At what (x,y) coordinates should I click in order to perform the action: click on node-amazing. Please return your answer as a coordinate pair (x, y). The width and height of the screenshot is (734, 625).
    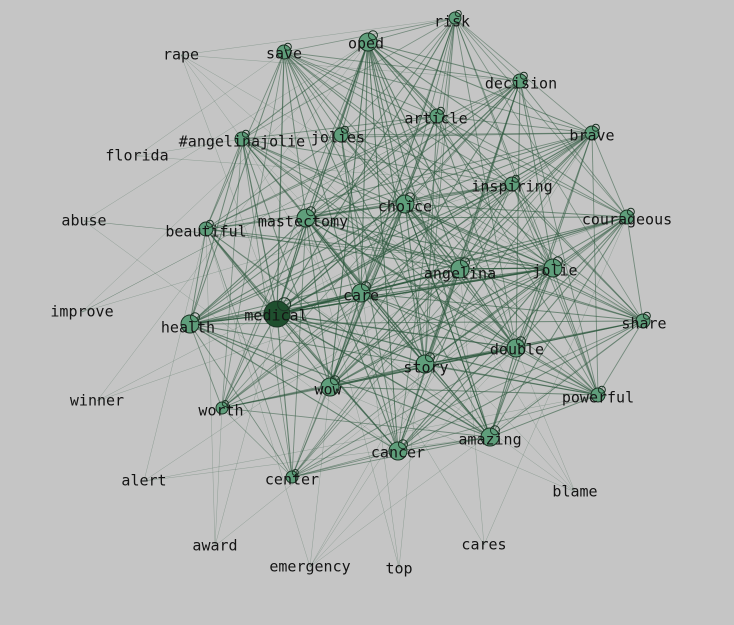
    Looking at the image, I should click on (490, 437).